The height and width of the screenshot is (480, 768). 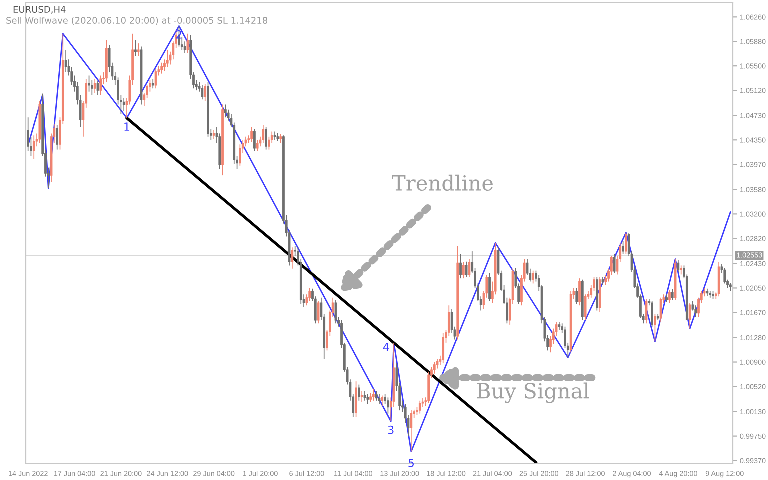 I want to click on annotation: 4, so click(x=386, y=347).